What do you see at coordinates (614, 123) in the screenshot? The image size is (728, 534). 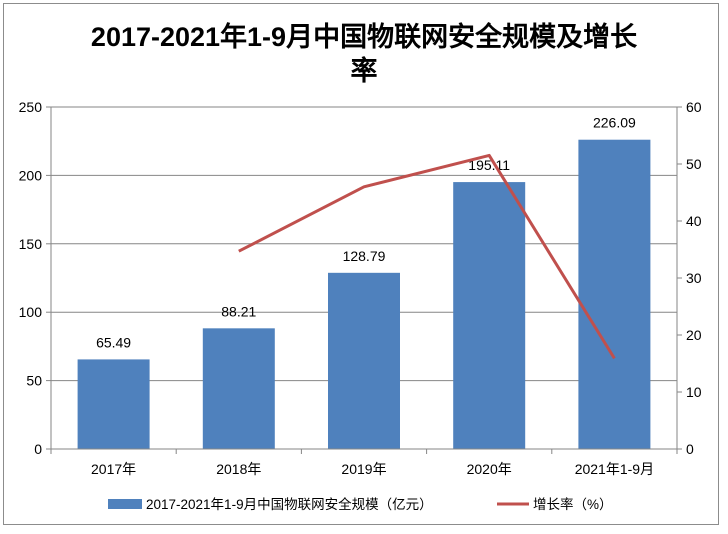 I see `bar-data-label: 226.09` at bounding box center [614, 123].